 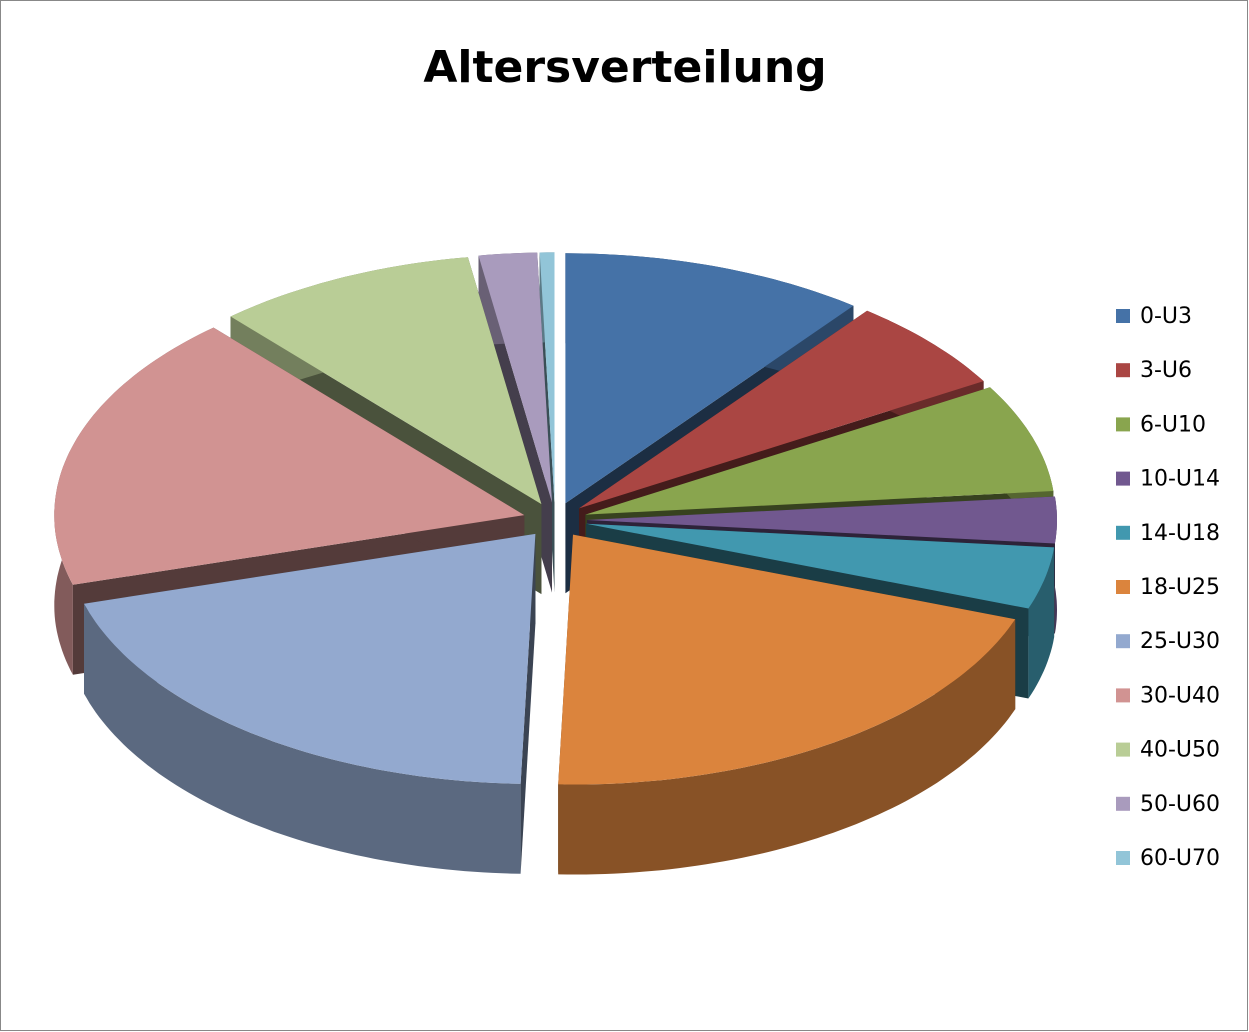 I want to click on legend-label: 0-U3, so click(x=1166, y=316).